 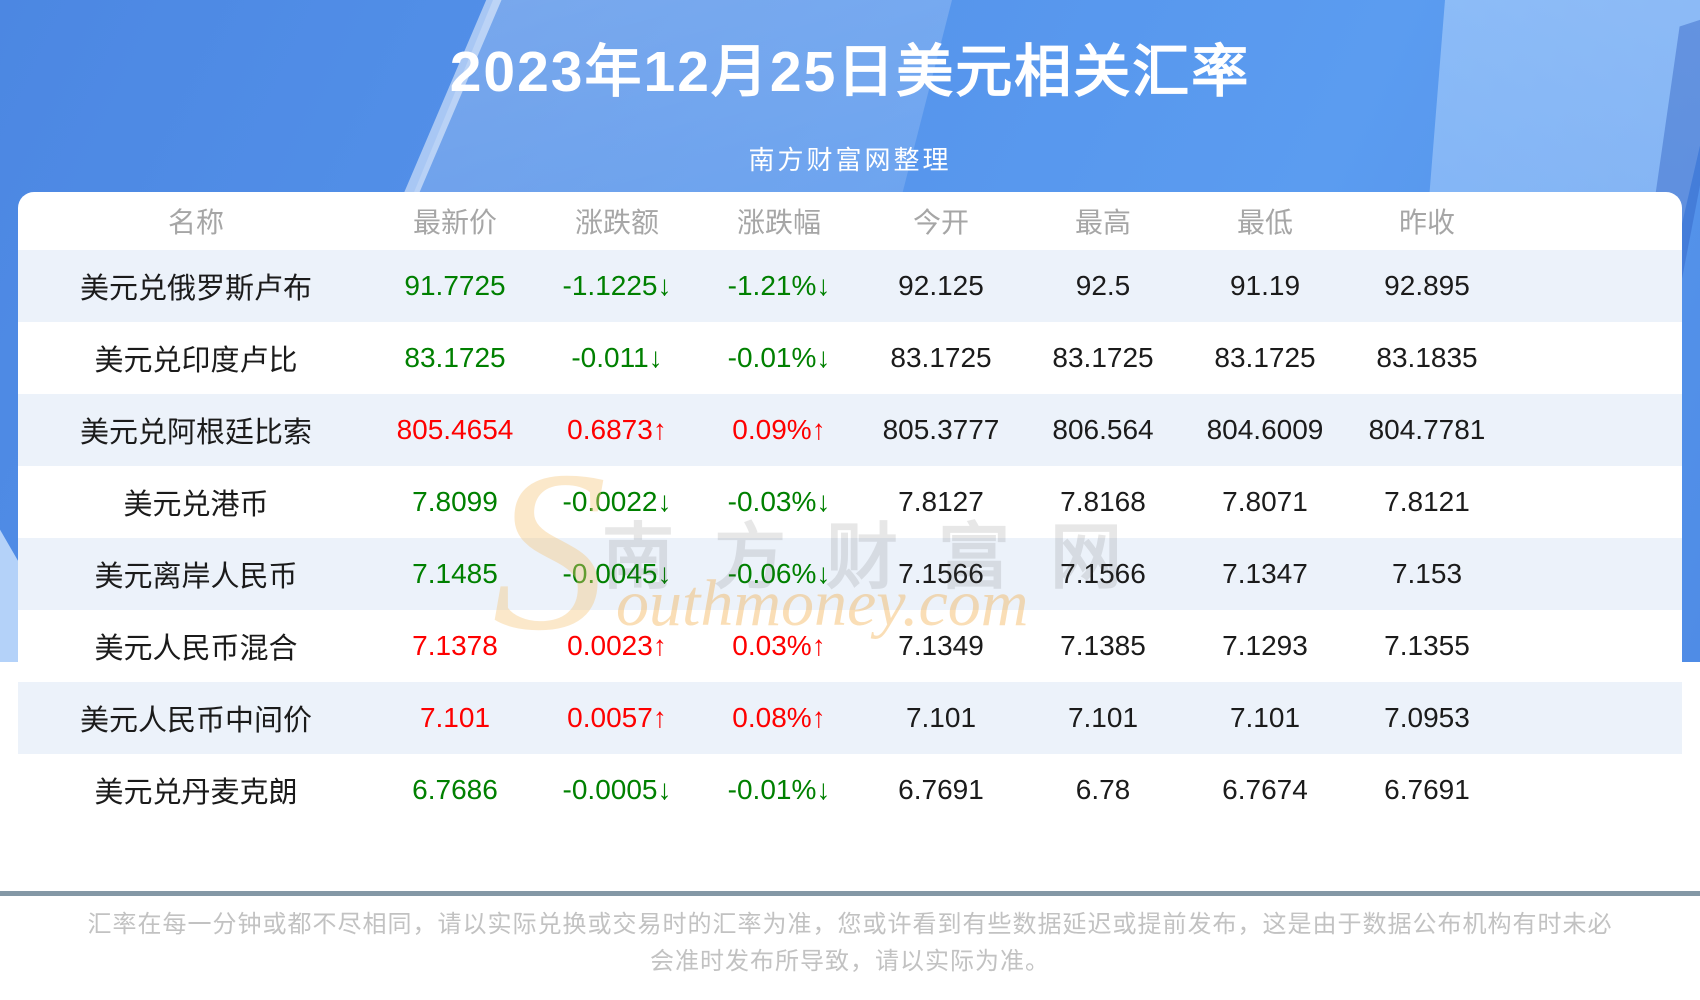 I want to click on cell-change-amount: 0.0023↑, so click(x=617, y=645).